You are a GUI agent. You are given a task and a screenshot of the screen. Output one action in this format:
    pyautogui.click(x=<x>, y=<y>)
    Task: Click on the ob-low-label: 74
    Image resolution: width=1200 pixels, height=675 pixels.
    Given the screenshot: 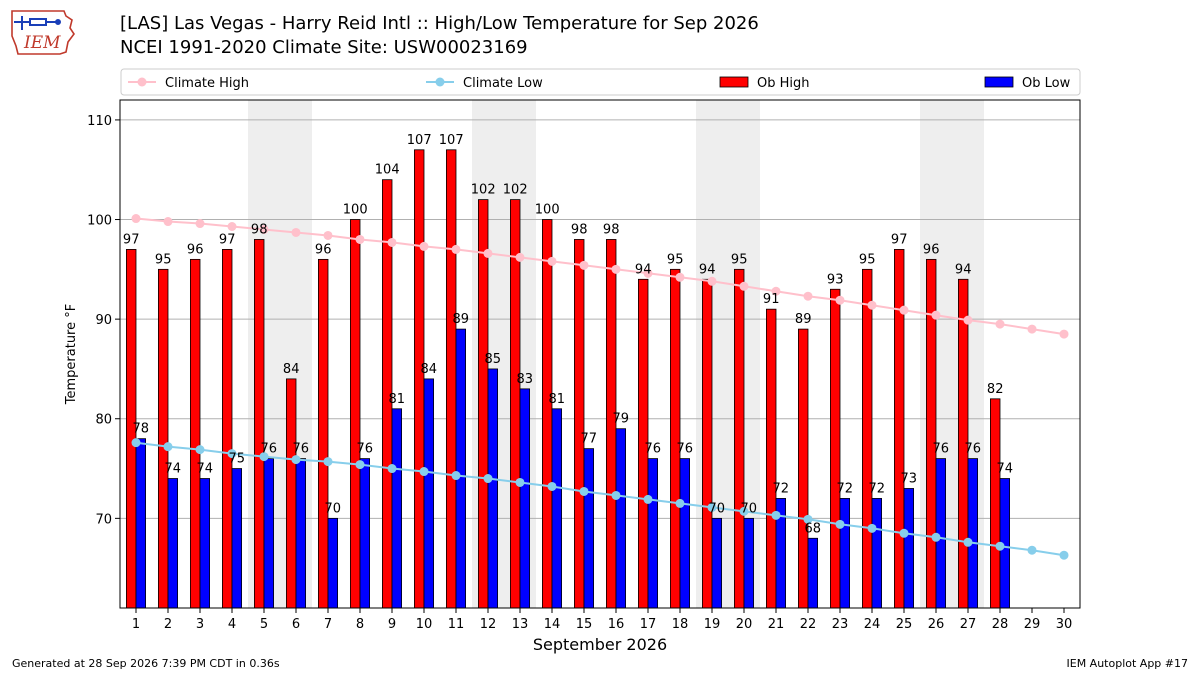 What is the action you would take?
    pyautogui.click(x=205, y=469)
    